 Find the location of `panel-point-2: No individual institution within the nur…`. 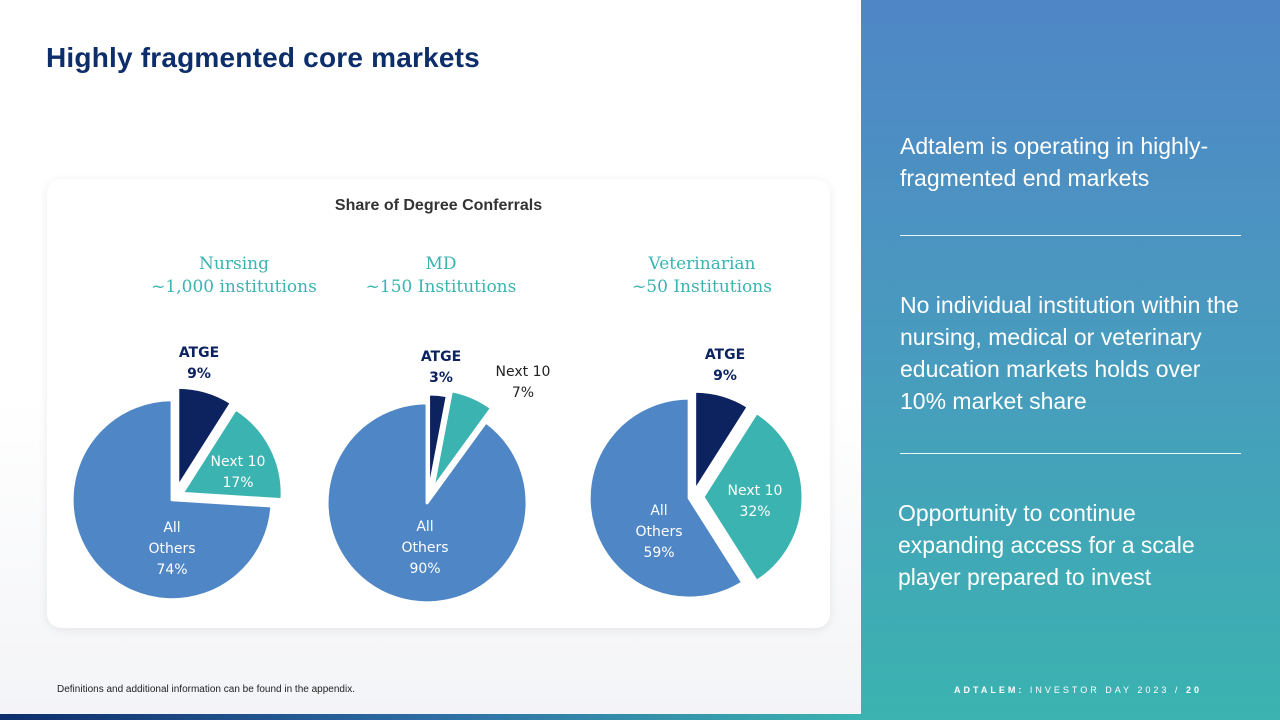

panel-point-2: No individual institution within the nur… is located at coordinates (1069, 353).